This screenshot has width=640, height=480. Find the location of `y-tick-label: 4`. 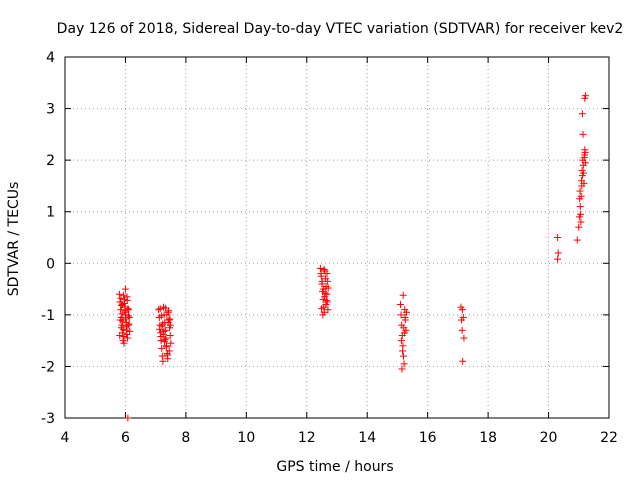

y-tick-label: 4 is located at coordinates (50, 58).